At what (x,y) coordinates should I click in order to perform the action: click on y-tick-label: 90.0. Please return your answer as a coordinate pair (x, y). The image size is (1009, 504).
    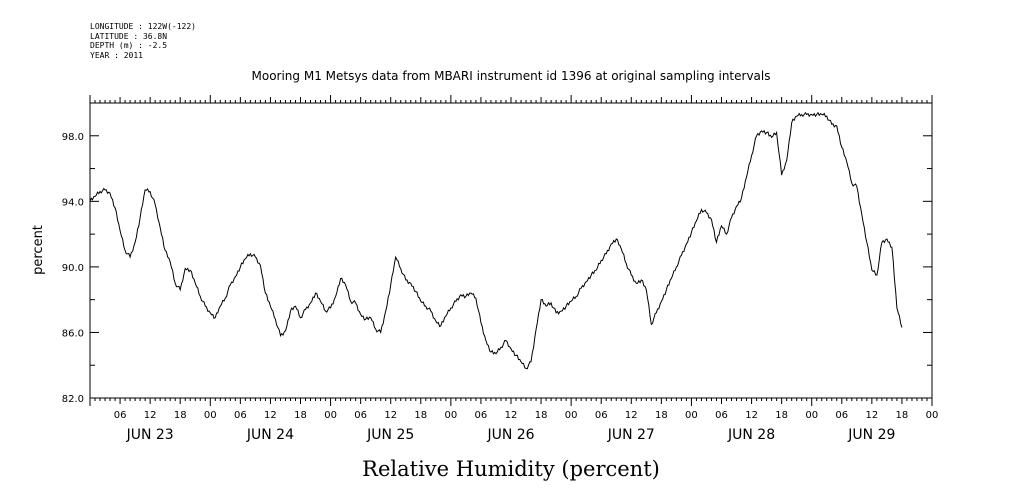
    Looking at the image, I should click on (73, 268).